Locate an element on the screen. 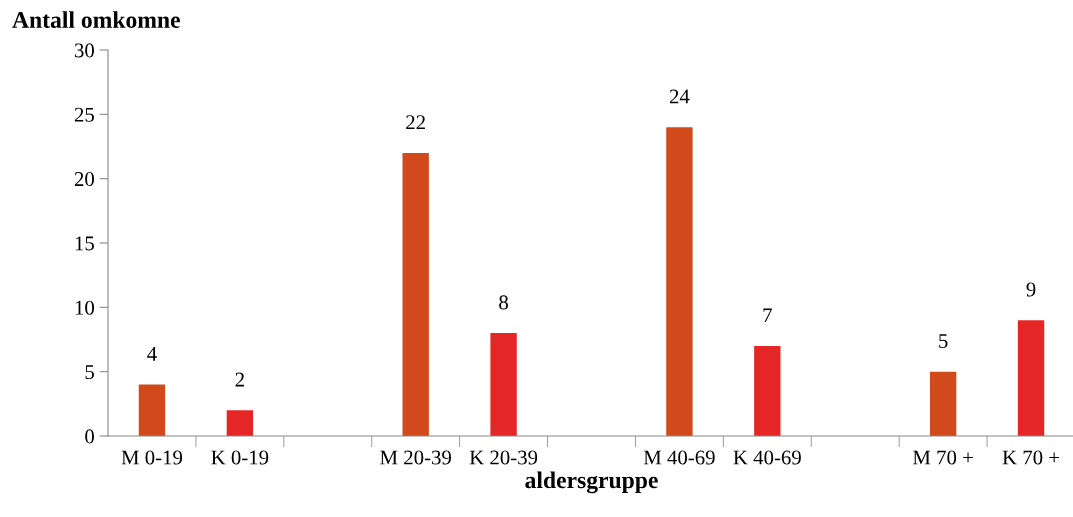 The height and width of the screenshot is (517, 1073). data-label: 24 is located at coordinates (679, 96).